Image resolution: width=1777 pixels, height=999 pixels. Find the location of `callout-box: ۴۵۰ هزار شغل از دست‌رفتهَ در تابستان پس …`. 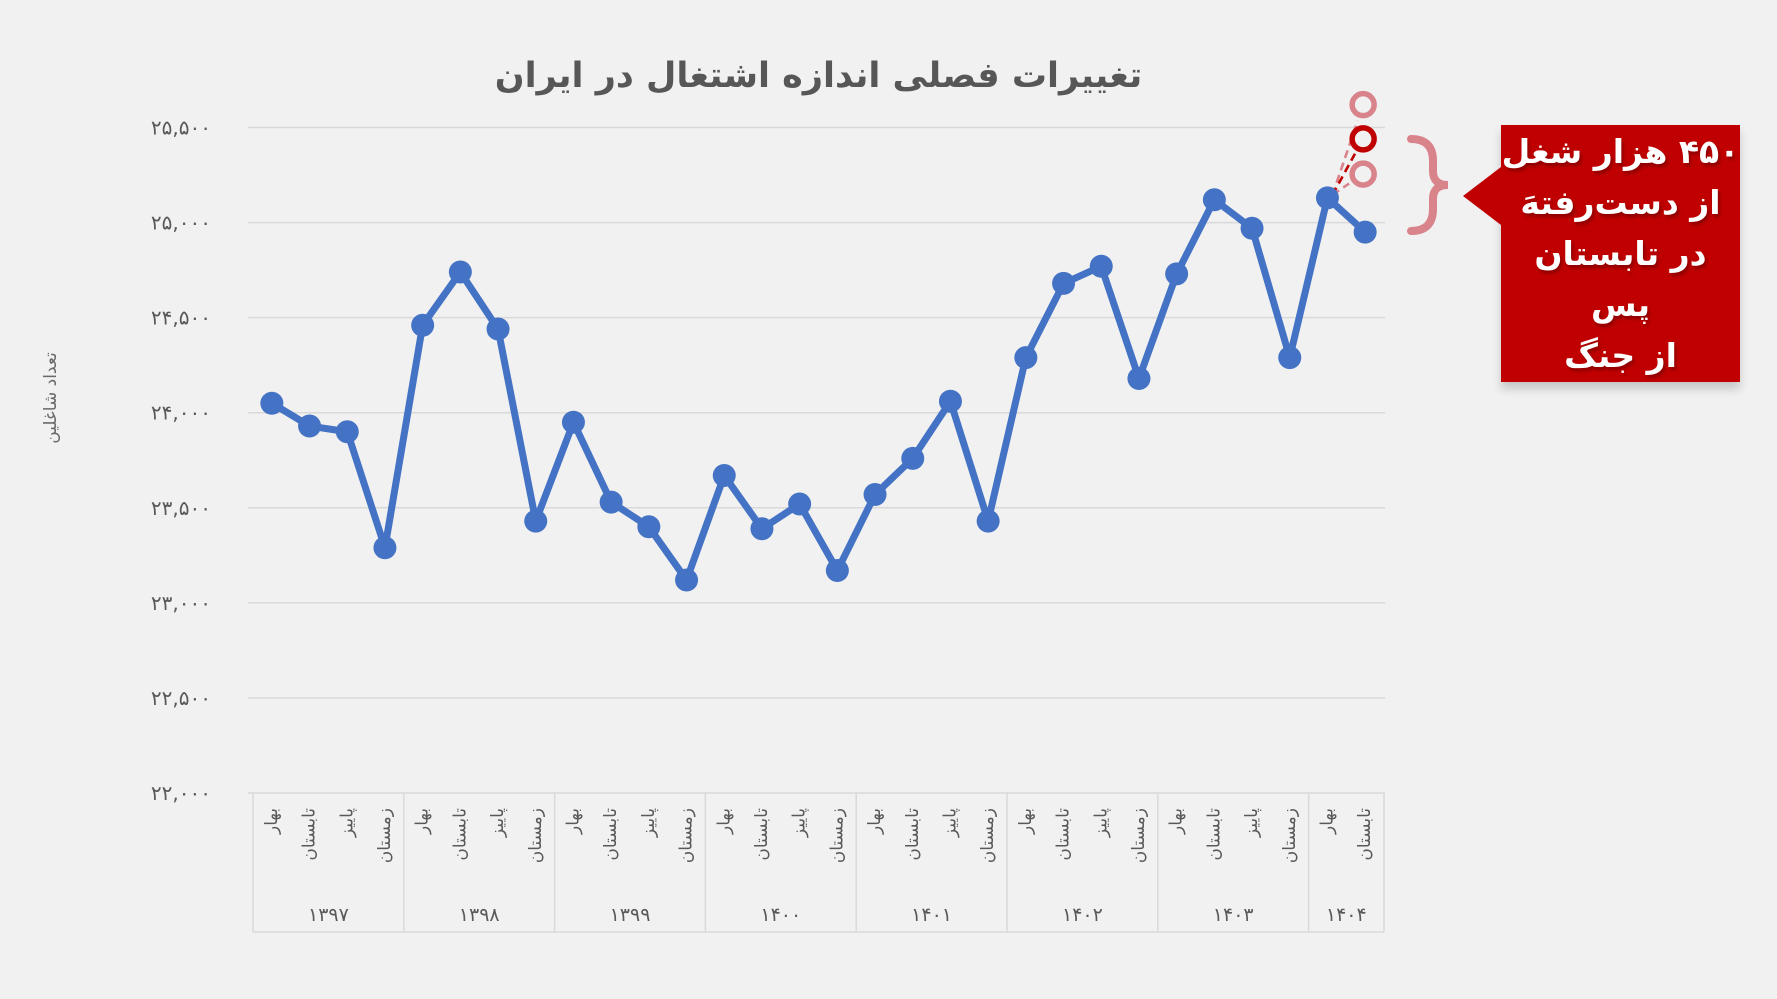

callout-box: ۴۵۰ هزار شغل از دست‌رفتهَ در تابستان پس … is located at coordinates (1601, 253).